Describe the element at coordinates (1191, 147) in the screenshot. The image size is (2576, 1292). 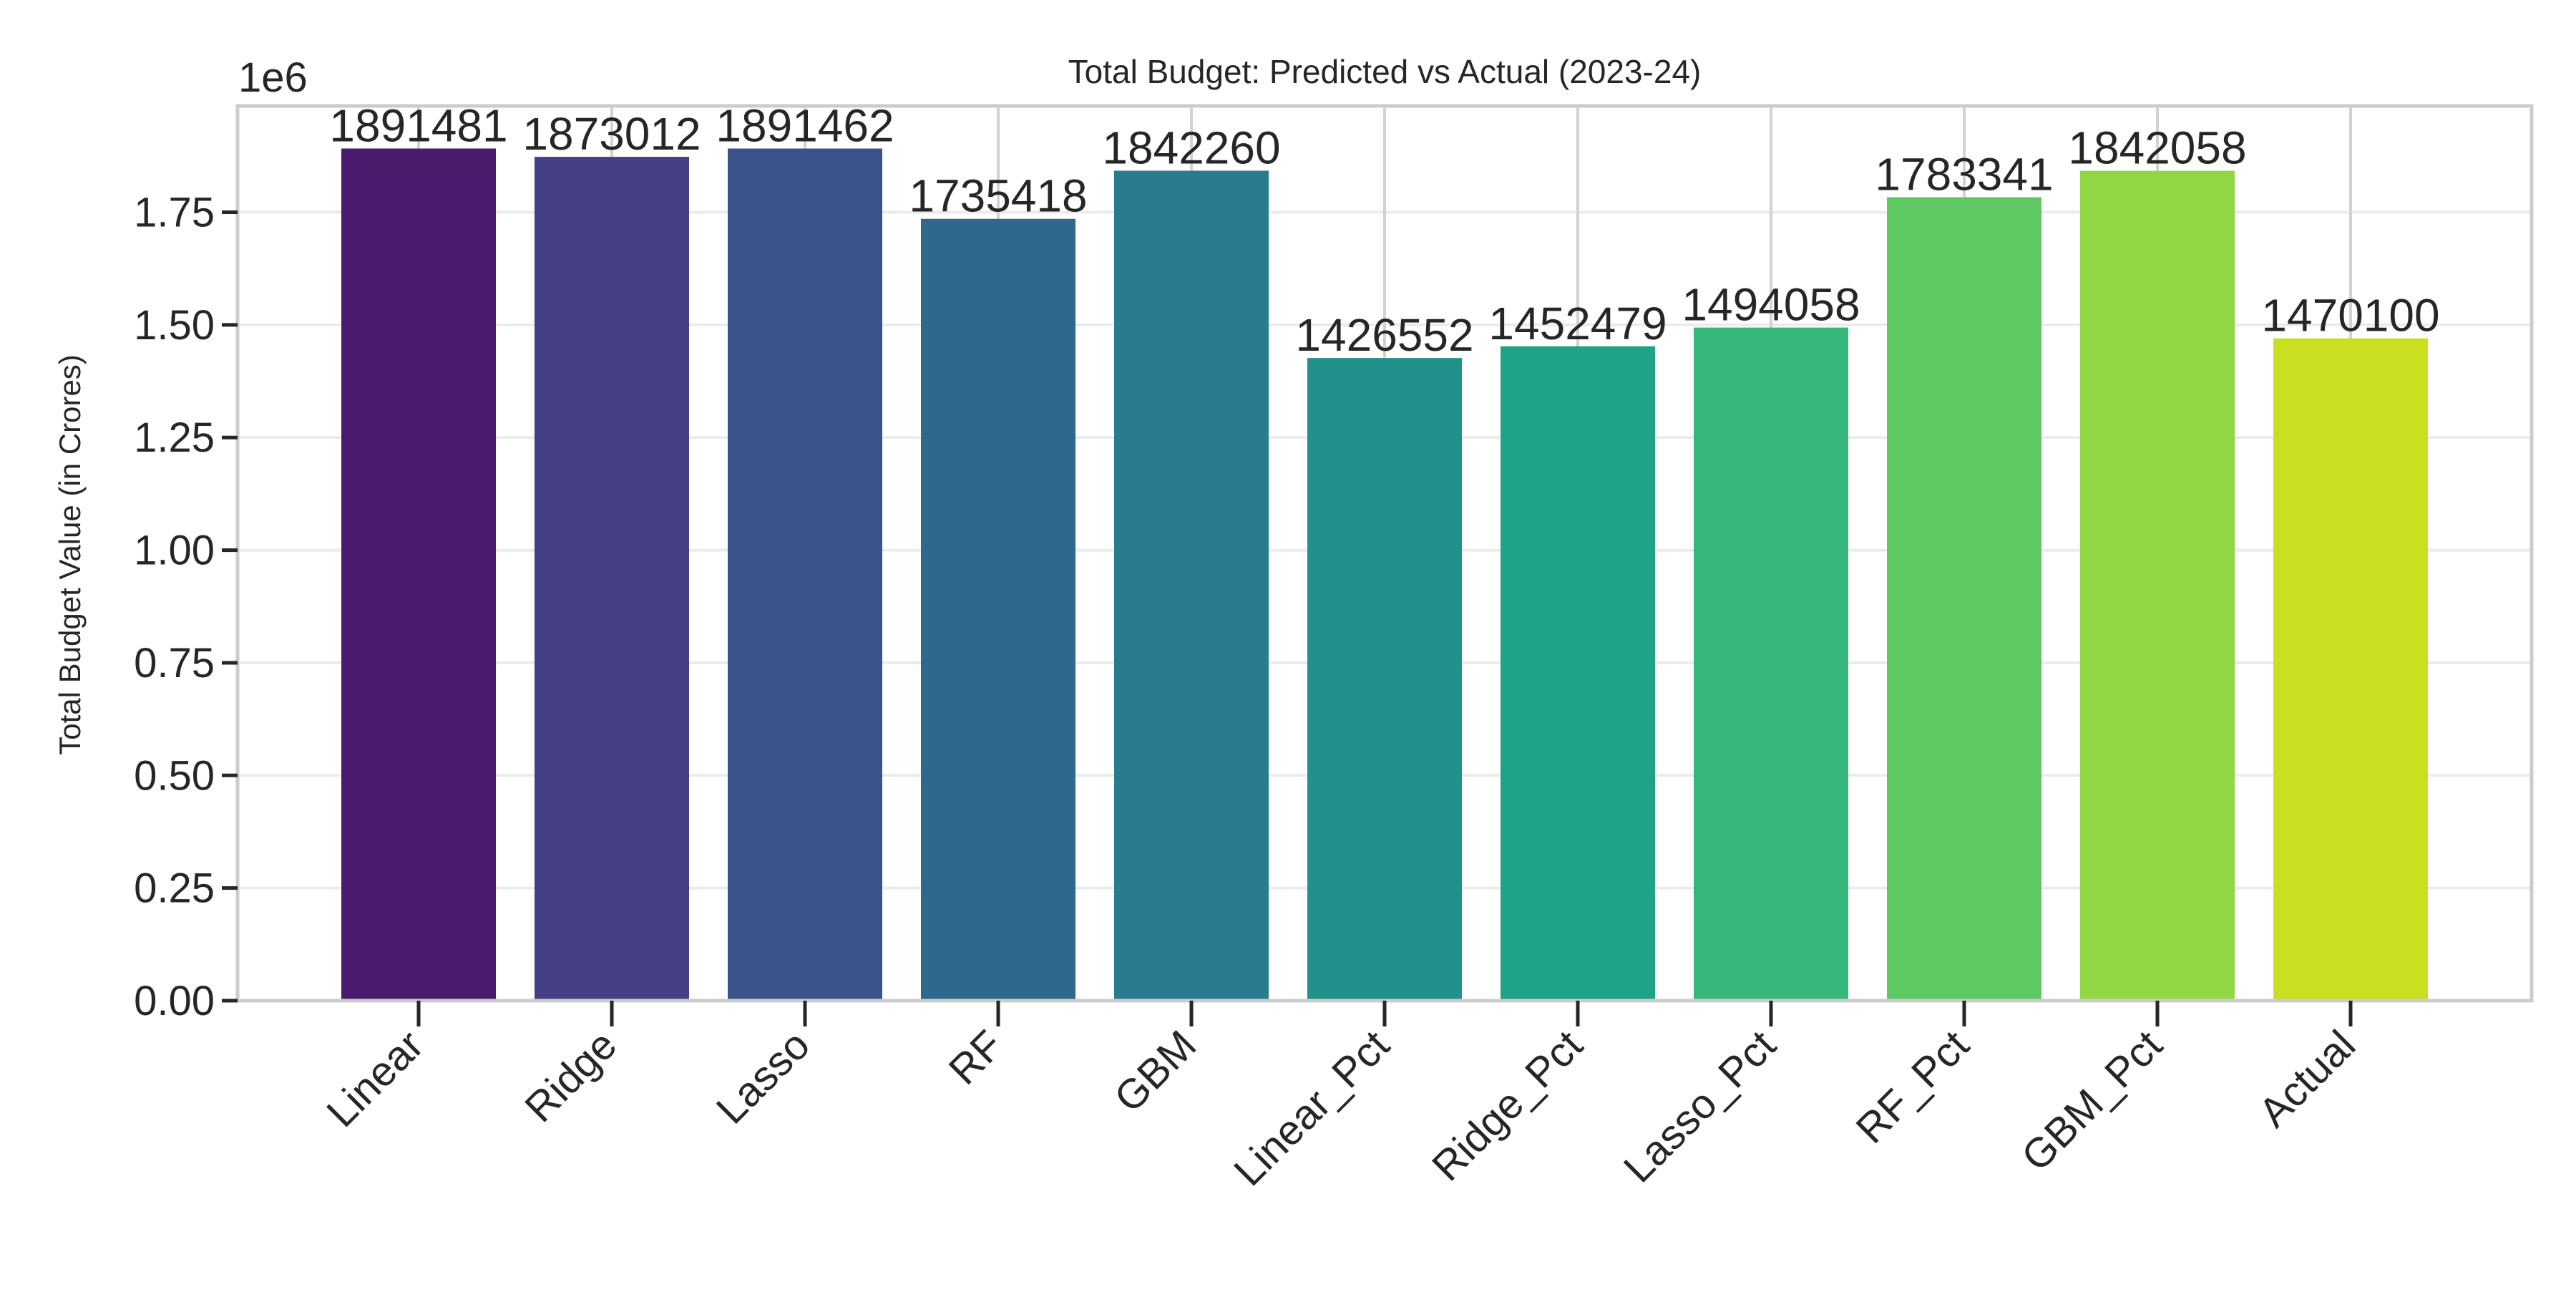
I see `bar-value-label: 1842260` at that location.